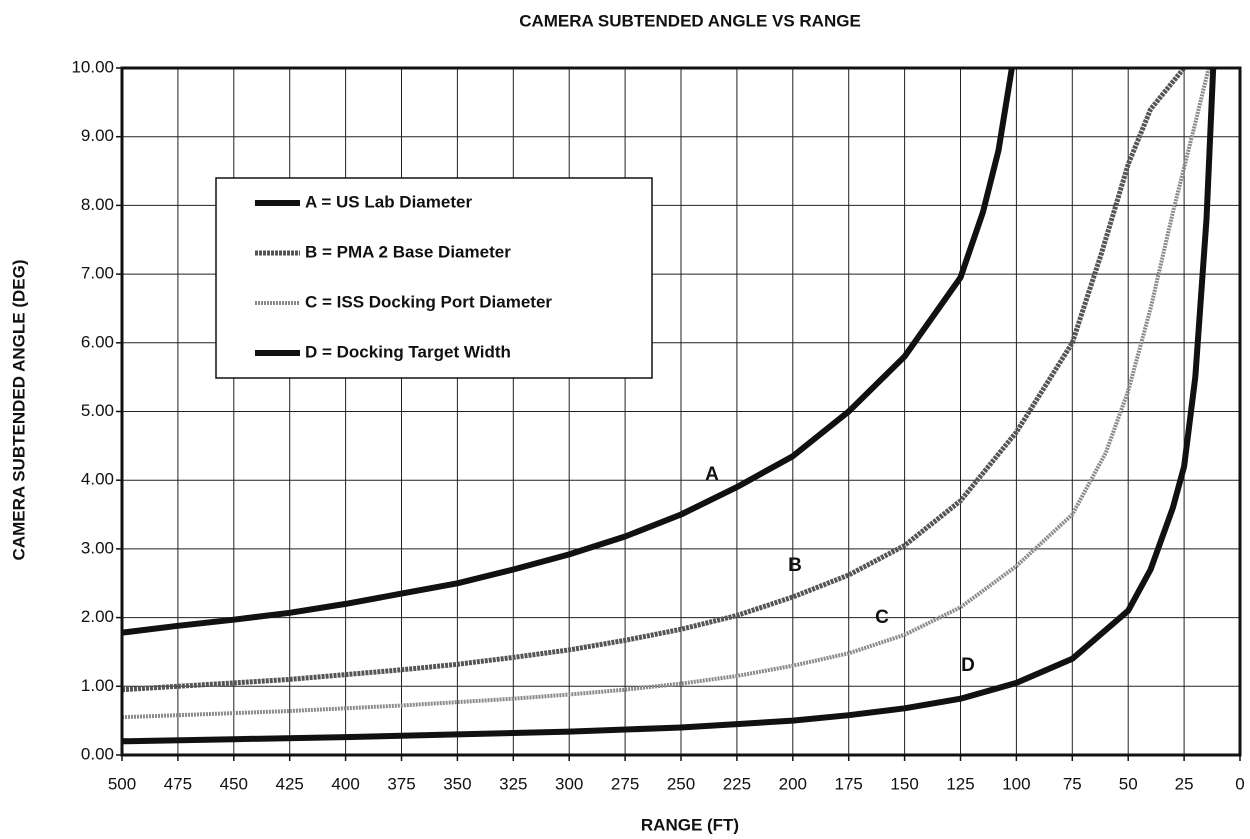 The height and width of the screenshot is (839, 1250). What do you see at coordinates (960, 783) in the screenshot?
I see `x-tick-label: 125` at bounding box center [960, 783].